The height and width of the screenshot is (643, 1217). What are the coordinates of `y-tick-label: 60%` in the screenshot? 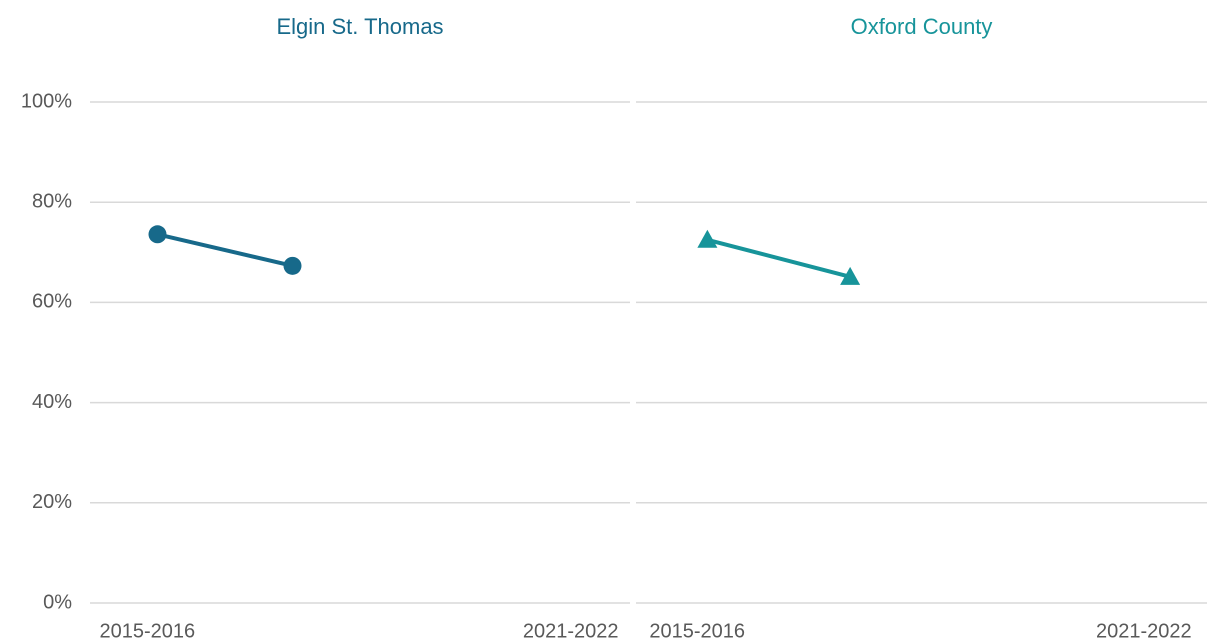 It's located at (52, 302).